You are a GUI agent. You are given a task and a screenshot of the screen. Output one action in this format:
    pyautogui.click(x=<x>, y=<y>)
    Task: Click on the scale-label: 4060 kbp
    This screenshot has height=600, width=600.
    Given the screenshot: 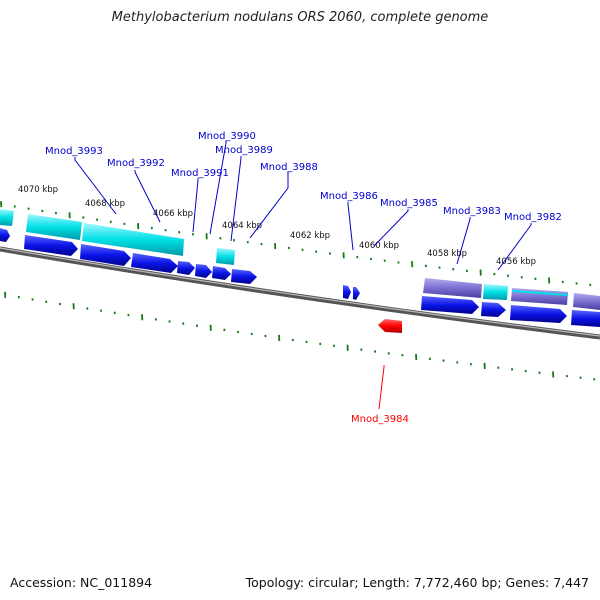 What is the action you would take?
    pyautogui.click(x=379, y=246)
    